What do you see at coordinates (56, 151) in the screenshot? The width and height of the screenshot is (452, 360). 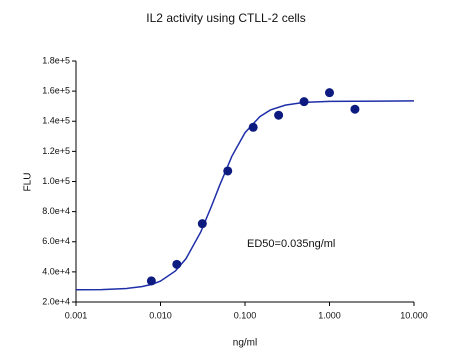 I see `y-tick-label: 1.2e+5` at bounding box center [56, 151].